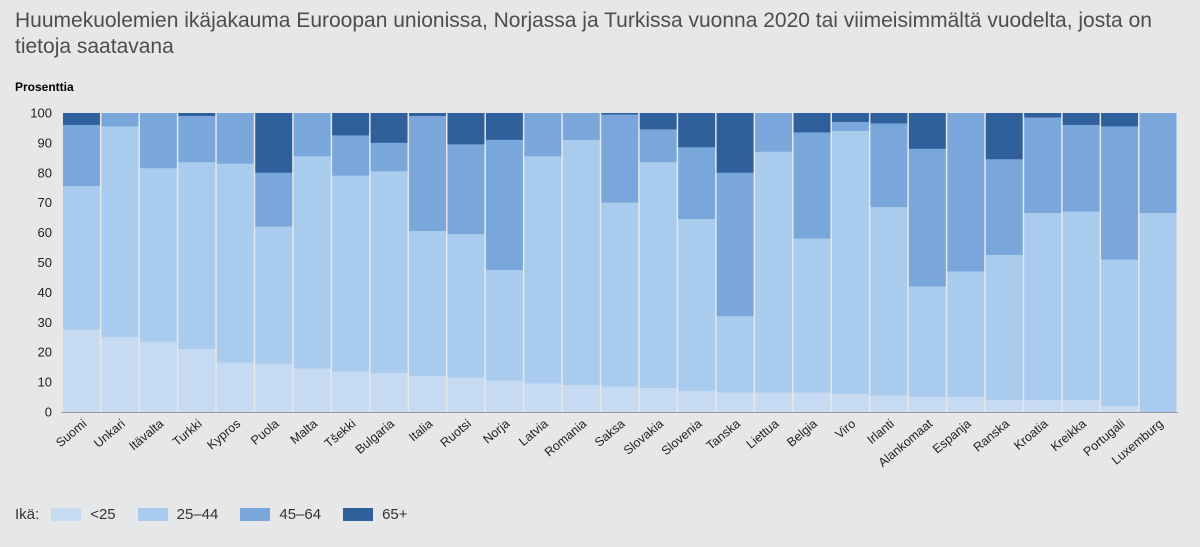 This screenshot has height=547, width=1200. What do you see at coordinates (802, 433) in the screenshot?
I see `x-tick-label: Belgia` at bounding box center [802, 433].